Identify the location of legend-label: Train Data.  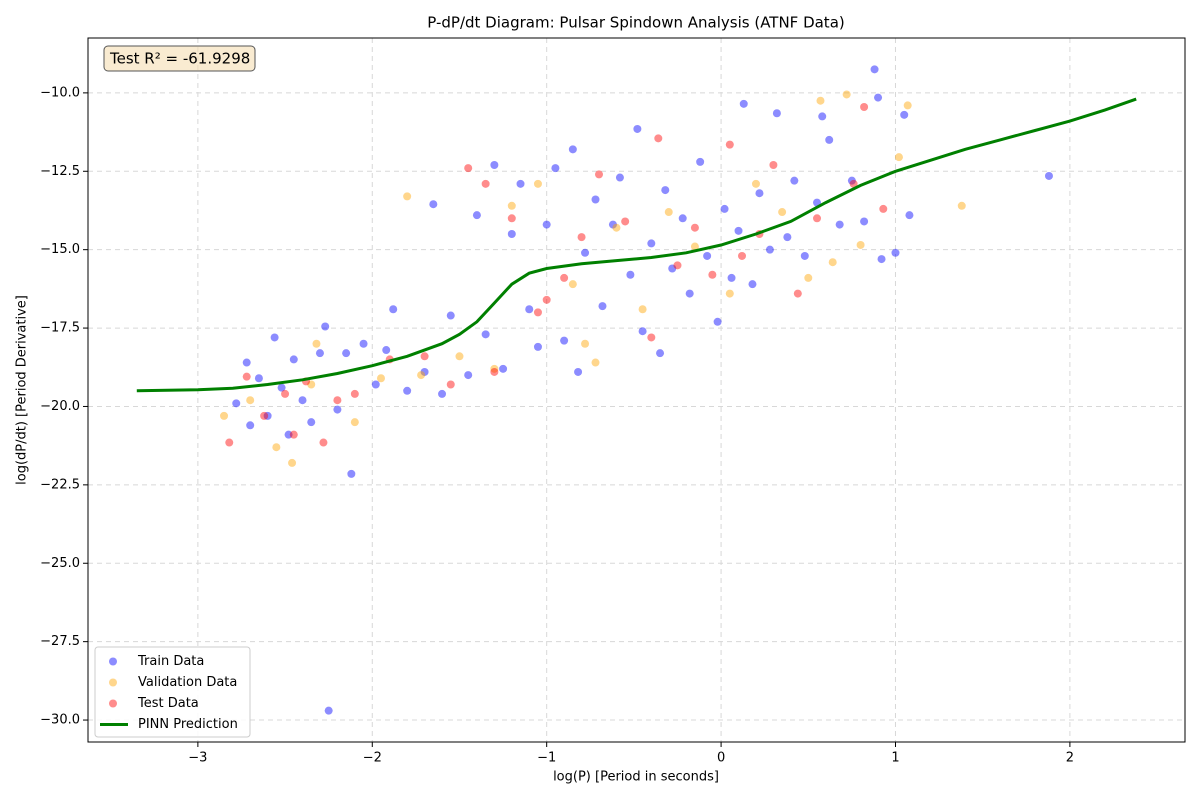
(170, 661).